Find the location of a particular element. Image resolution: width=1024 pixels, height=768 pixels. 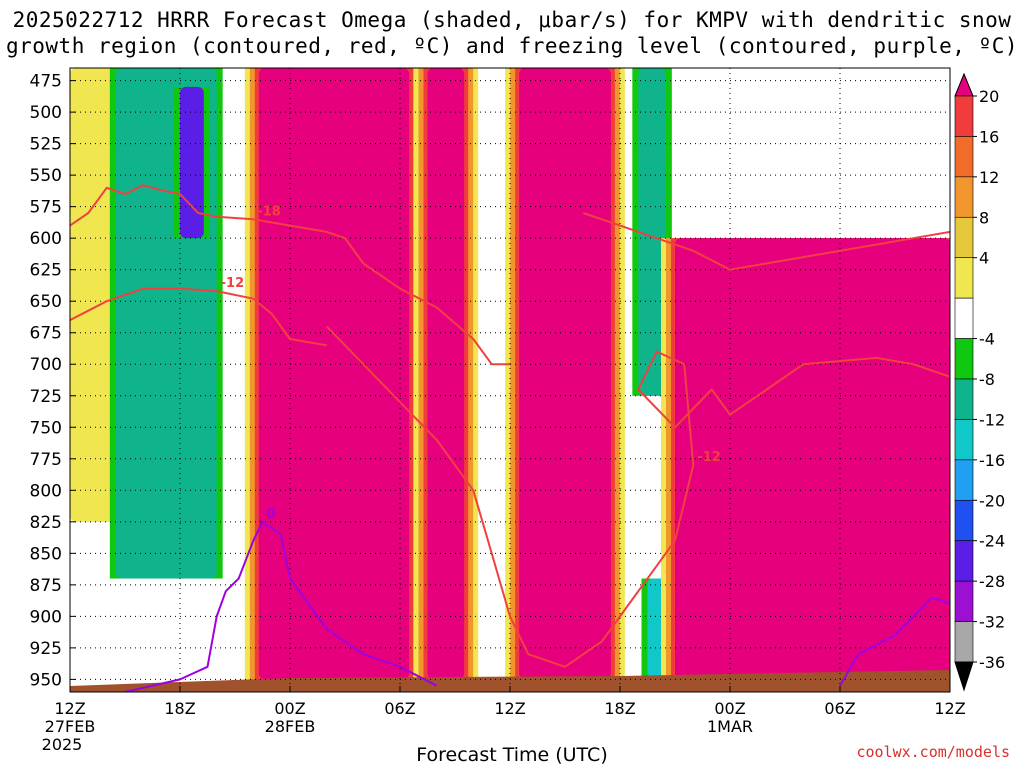

colorbar-label-13: -36 is located at coordinates (992, 662).